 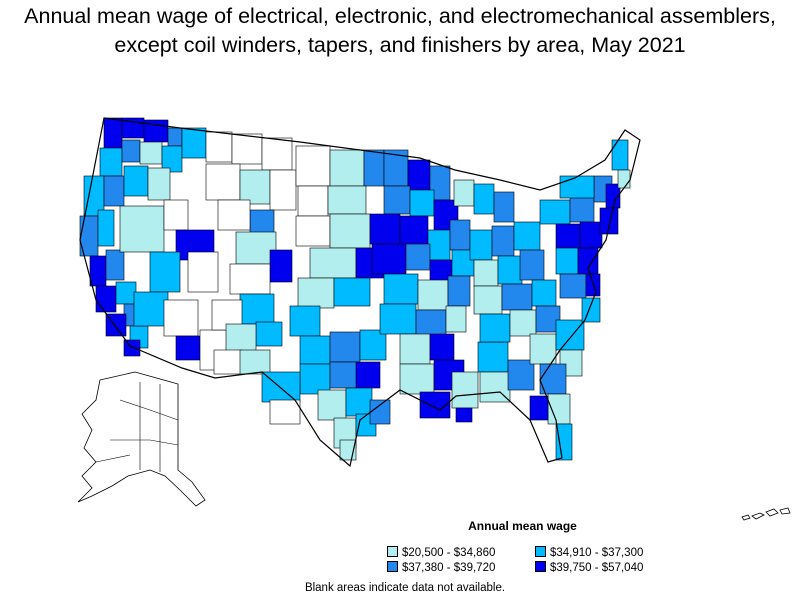 What do you see at coordinates (597, 568) in the screenshot?
I see `legend-label-4: $39,750 - $57,040` at bounding box center [597, 568].